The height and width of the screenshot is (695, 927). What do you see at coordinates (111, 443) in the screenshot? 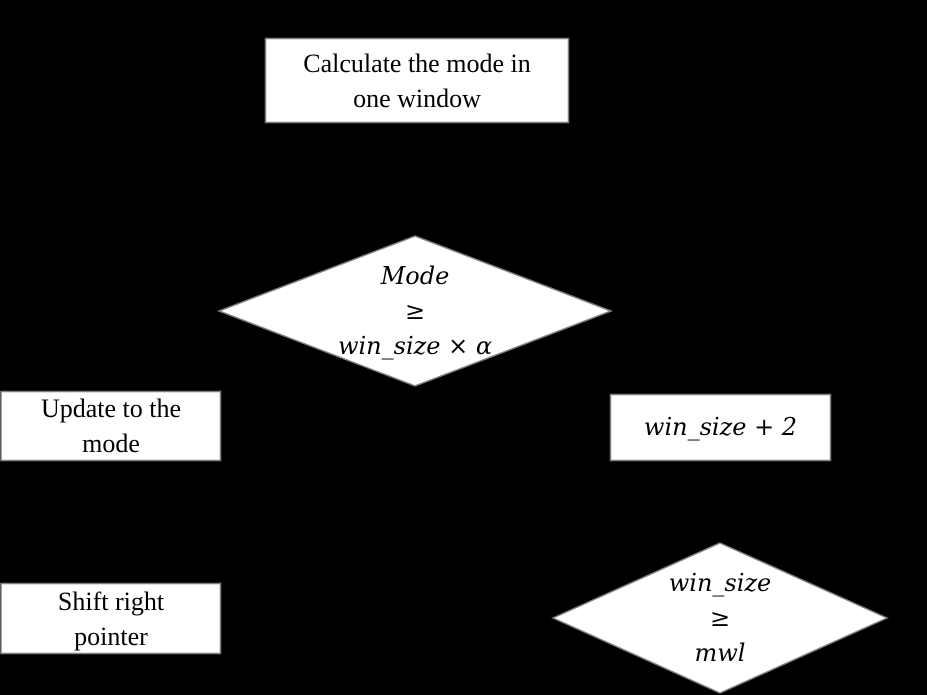
I see `update-mode-line-2: mode` at bounding box center [111, 443].